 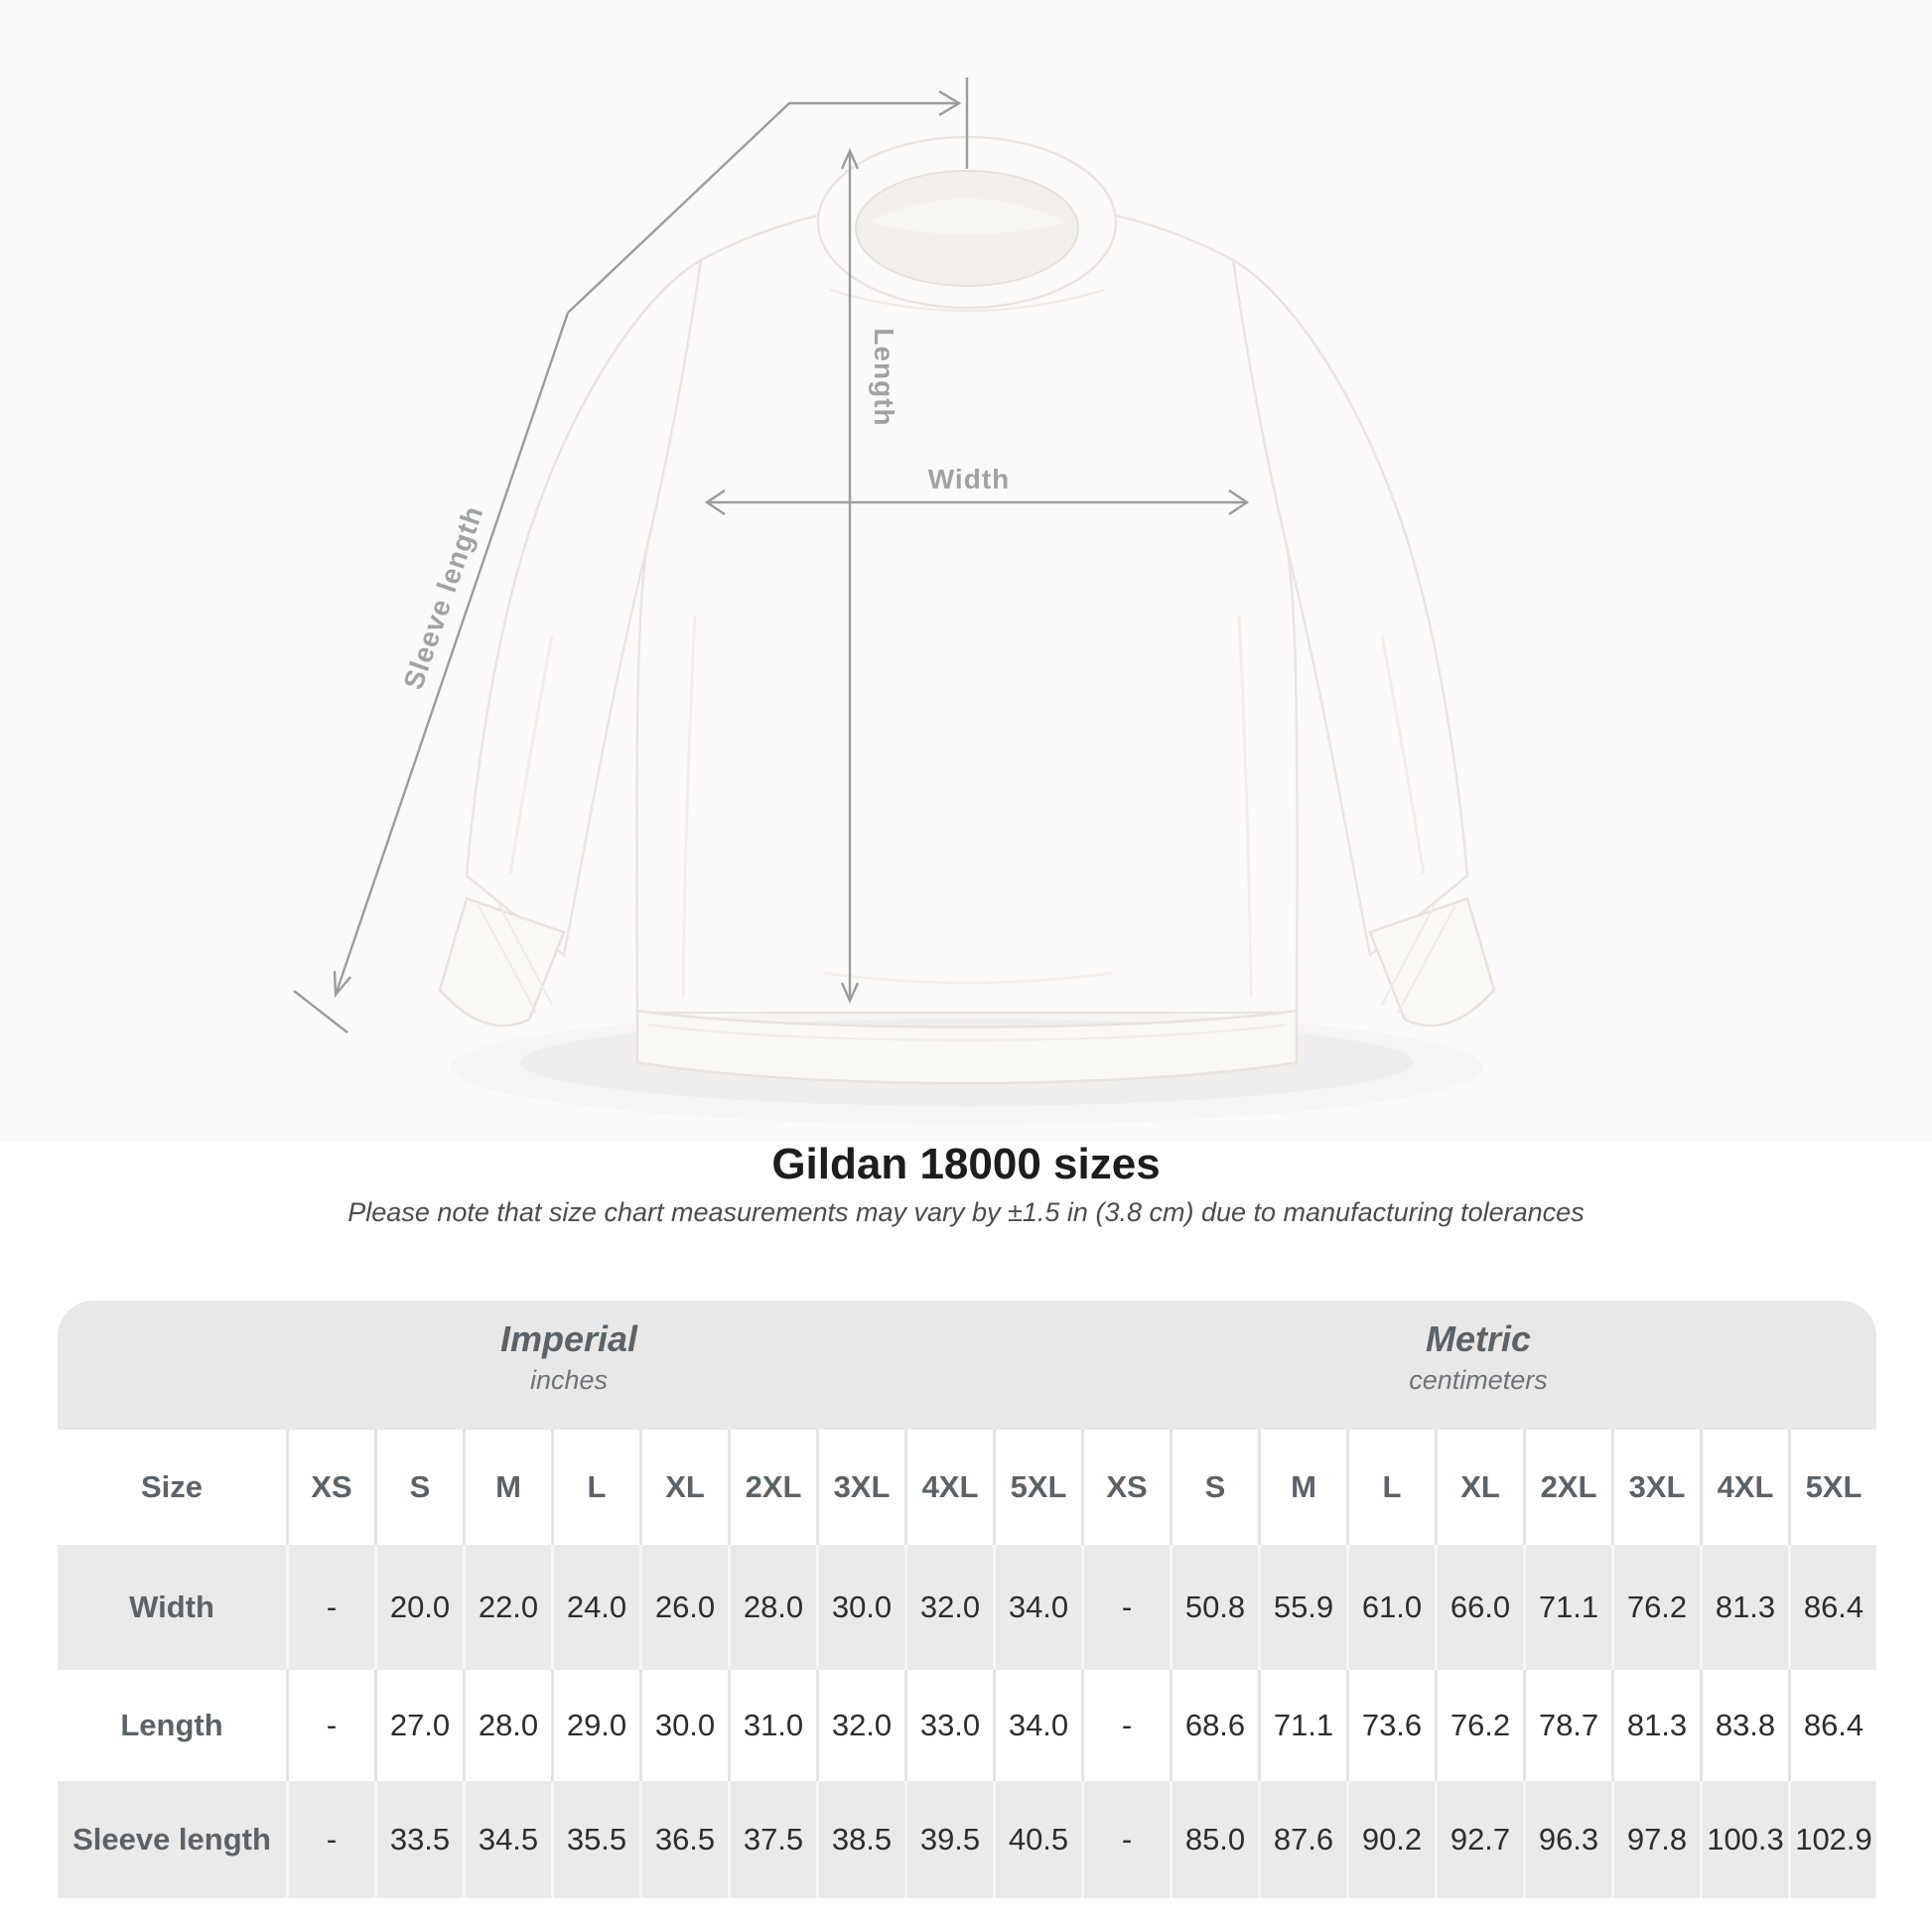 I want to click on sleeve-arrowhead, so click(x=342, y=984).